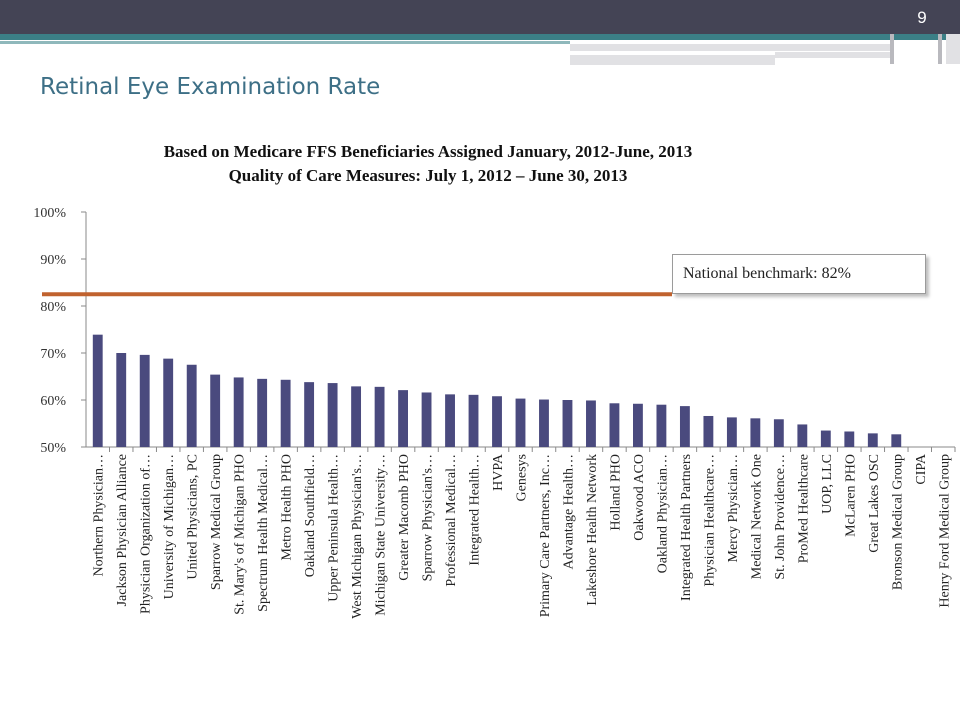 Image resolution: width=960 pixels, height=720 pixels. Describe the element at coordinates (615, 492) in the screenshot. I see `x-tick-label: Holland PHO` at that location.